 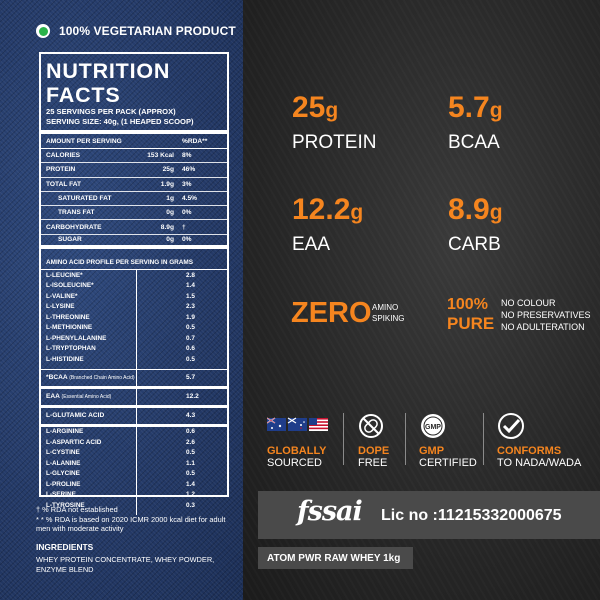 I want to click on ingredients-title: INGREDIENTS, so click(x=65, y=547).